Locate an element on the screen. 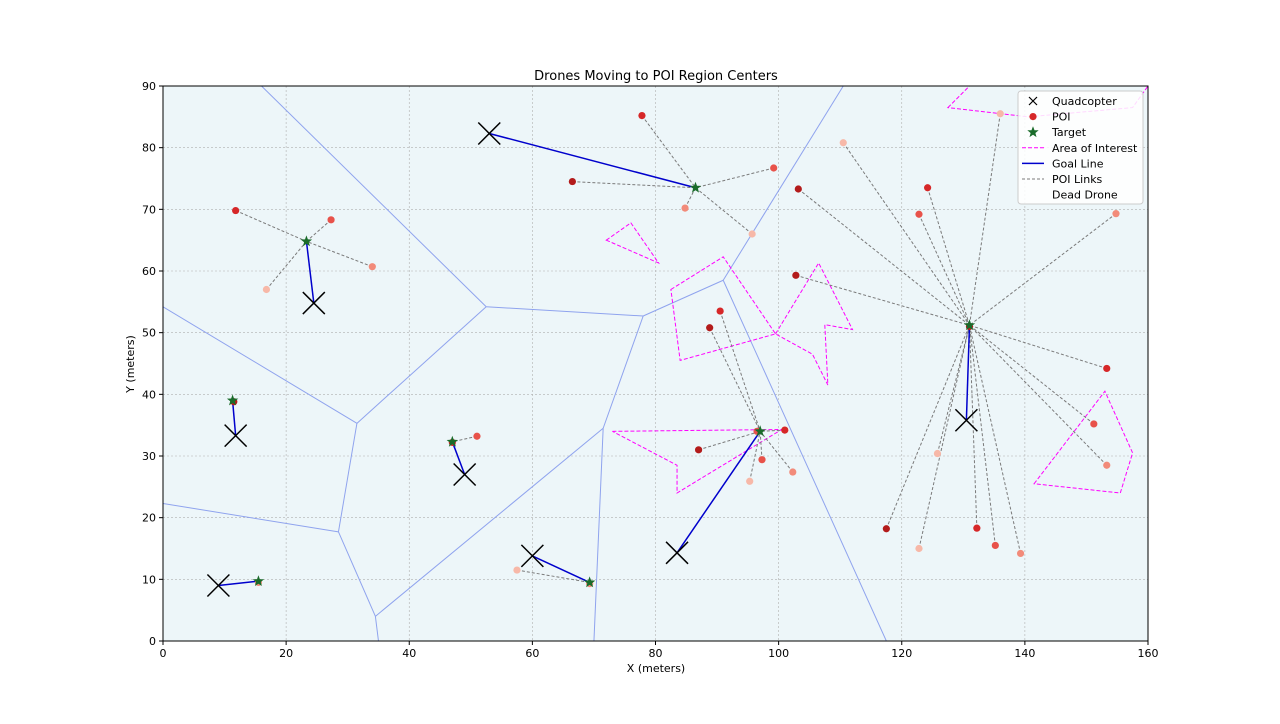 This screenshot has height=724, width=1280. legend-target-marker is located at coordinates (1033, 132).